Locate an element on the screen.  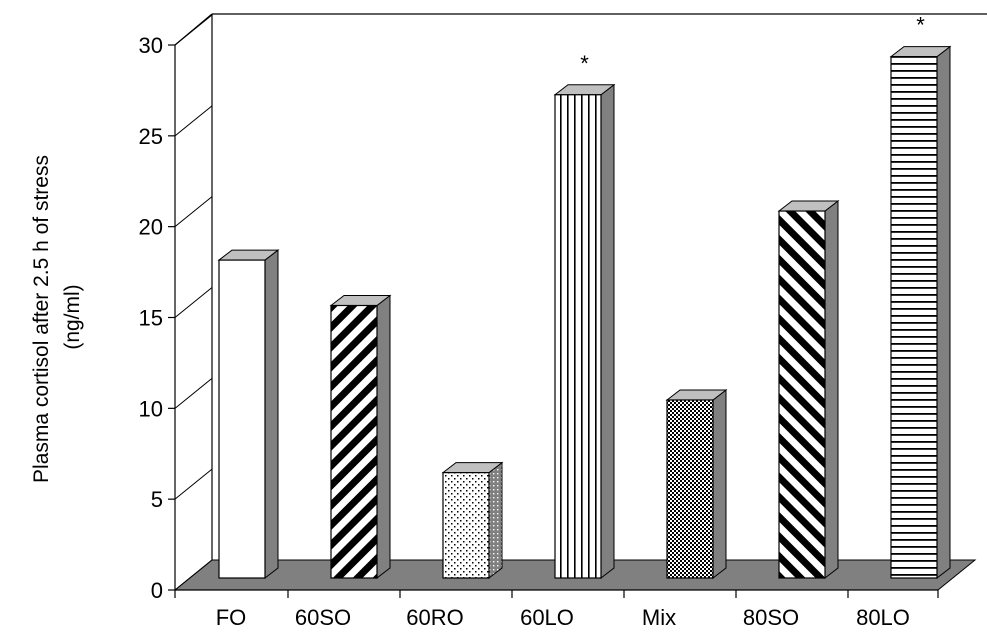
bar-Mix is located at coordinates (696, 484).